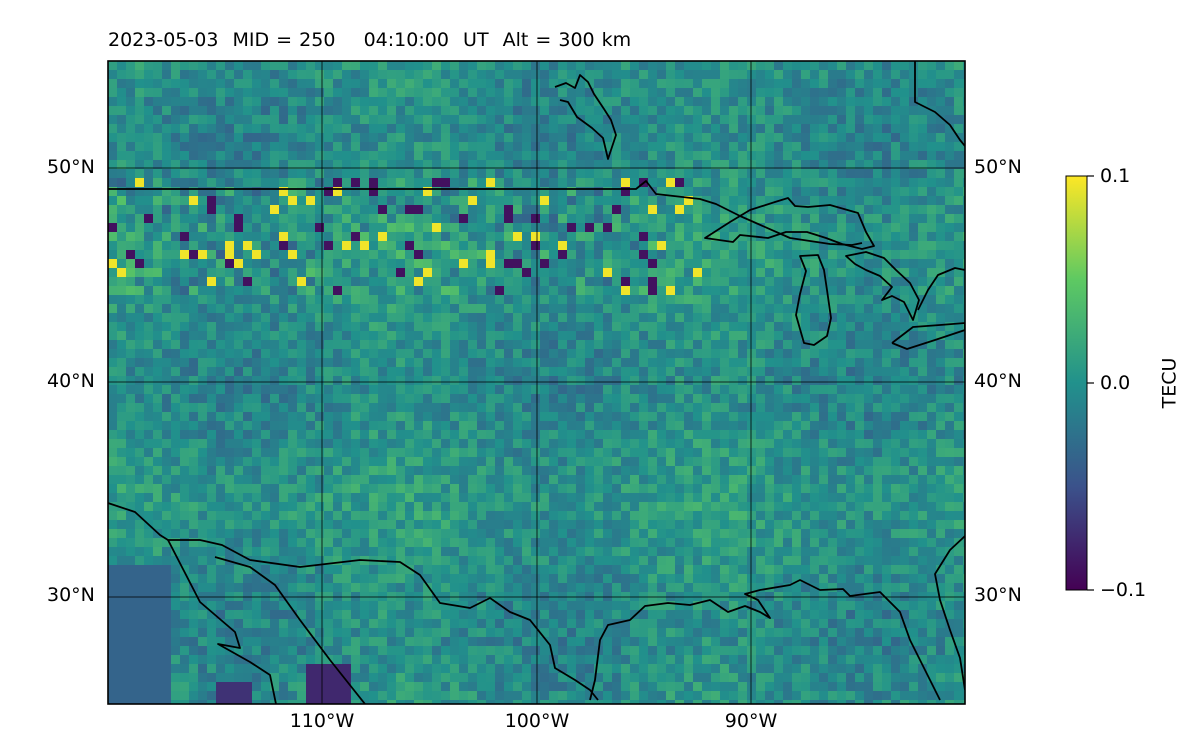 This screenshot has width=1200, height=750. I want to click on colorbar-gradient, so click(1076, 383).